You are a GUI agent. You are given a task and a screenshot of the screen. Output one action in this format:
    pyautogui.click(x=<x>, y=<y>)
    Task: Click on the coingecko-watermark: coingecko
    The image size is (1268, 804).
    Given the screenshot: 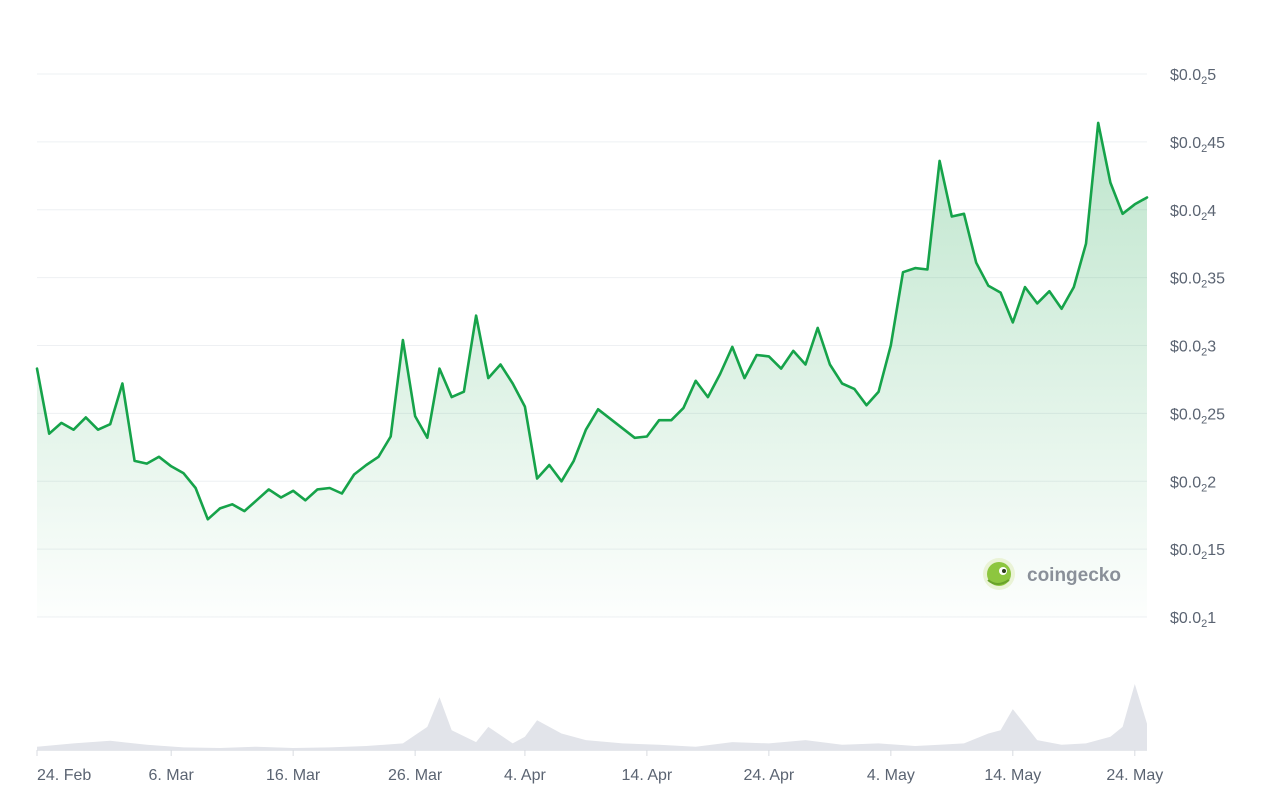 What is the action you would take?
    pyautogui.click(x=1052, y=574)
    